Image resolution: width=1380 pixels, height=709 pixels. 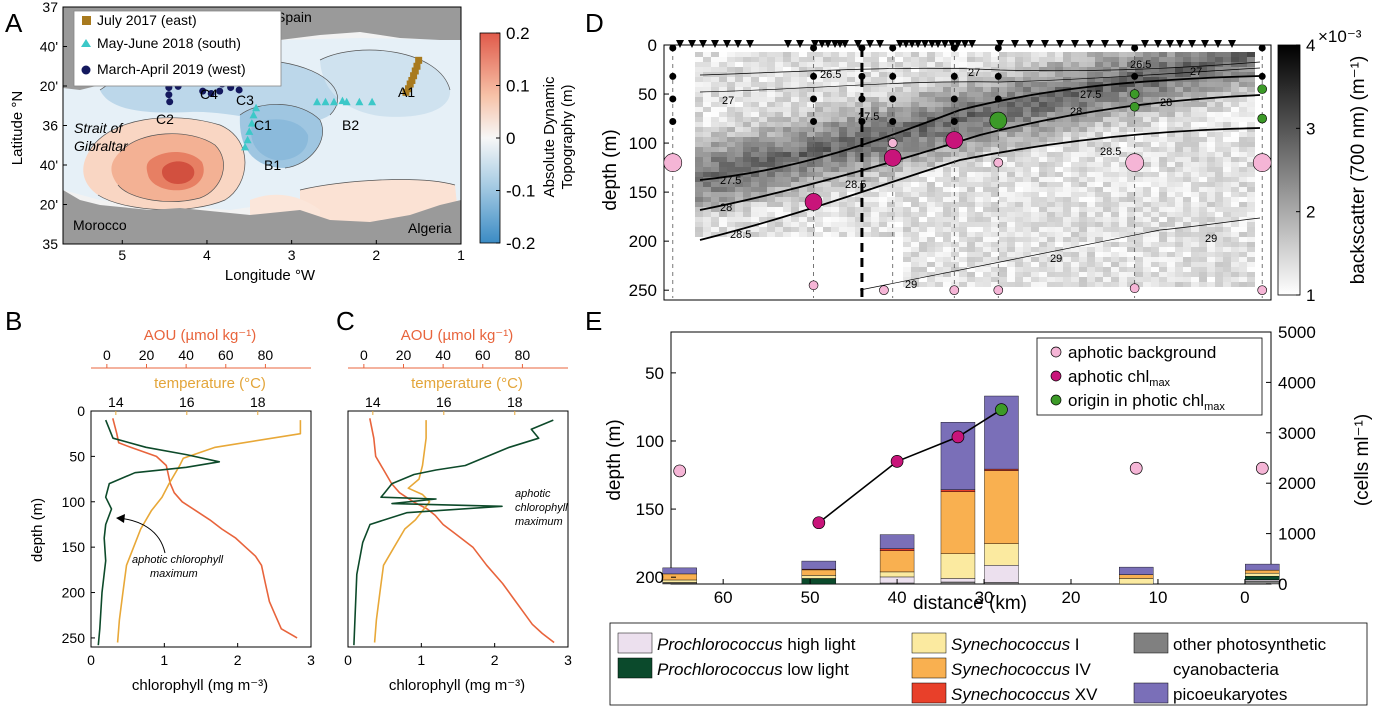 What do you see at coordinates (1166, 103) in the screenshot?
I see `contour-label: 28` at bounding box center [1166, 103].